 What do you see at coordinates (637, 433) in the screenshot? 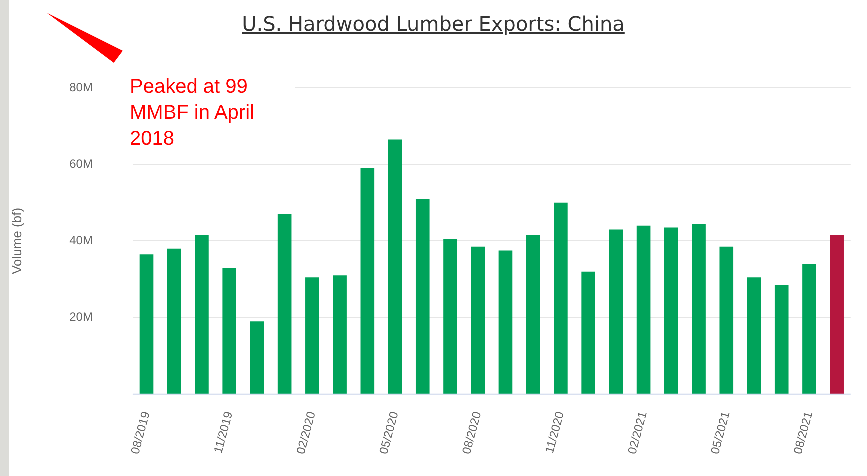
I see `x-tick-label: 02/2021` at bounding box center [637, 433].